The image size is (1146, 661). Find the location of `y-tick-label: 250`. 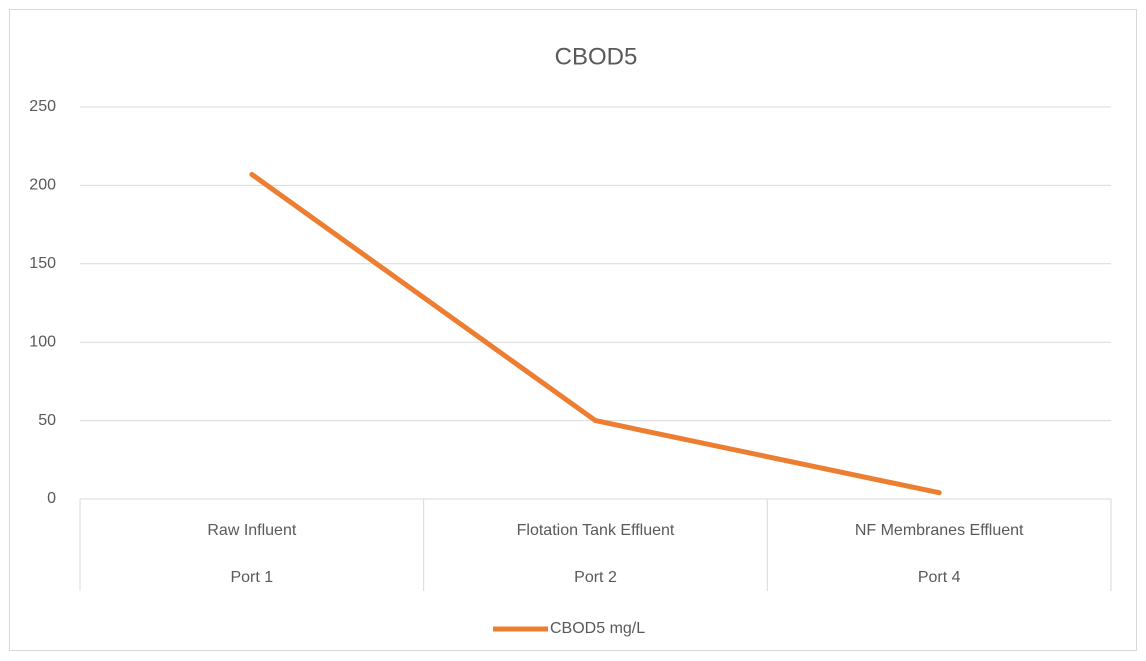

y-tick-label: 250 is located at coordinates (42, 106).